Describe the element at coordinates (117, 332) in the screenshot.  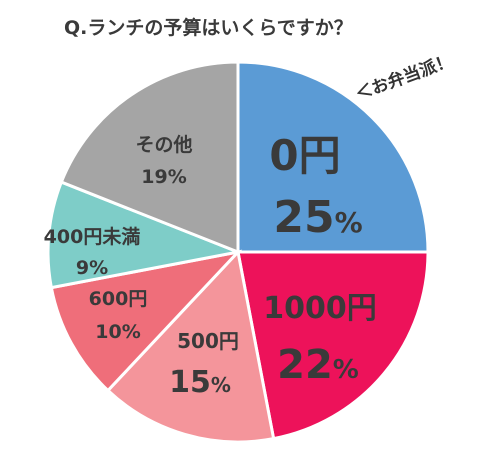
I see `slice-value-label: 10%` at that location.